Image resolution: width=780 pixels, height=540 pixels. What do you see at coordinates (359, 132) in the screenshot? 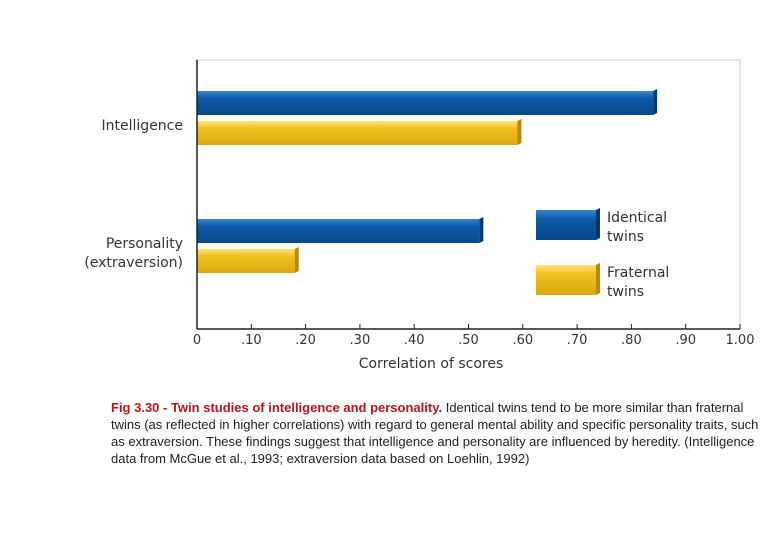
I see `bar-fraternal-twins-intelligence` at bounding box center [359, 132].